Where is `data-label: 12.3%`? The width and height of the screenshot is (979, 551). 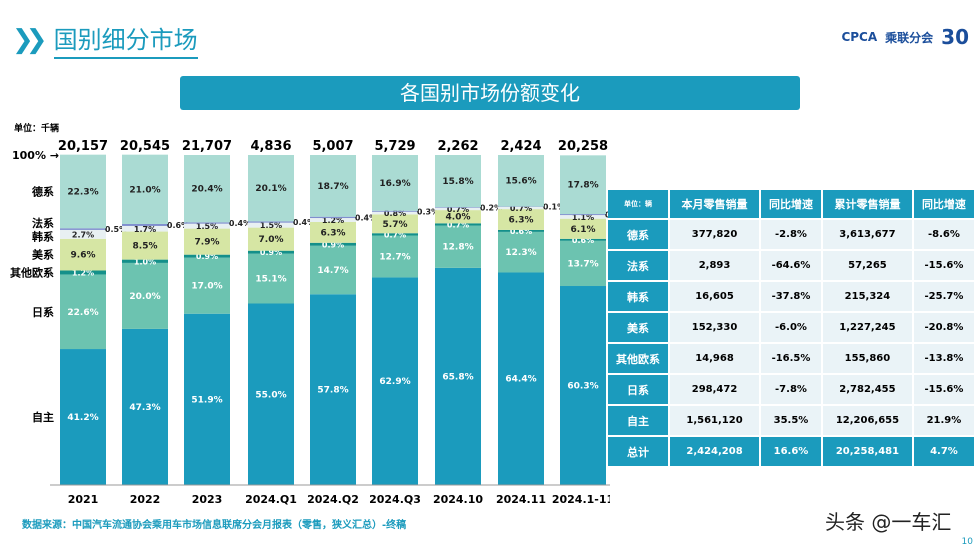
data-label: 12.3% is located at coordinates (520, 253).